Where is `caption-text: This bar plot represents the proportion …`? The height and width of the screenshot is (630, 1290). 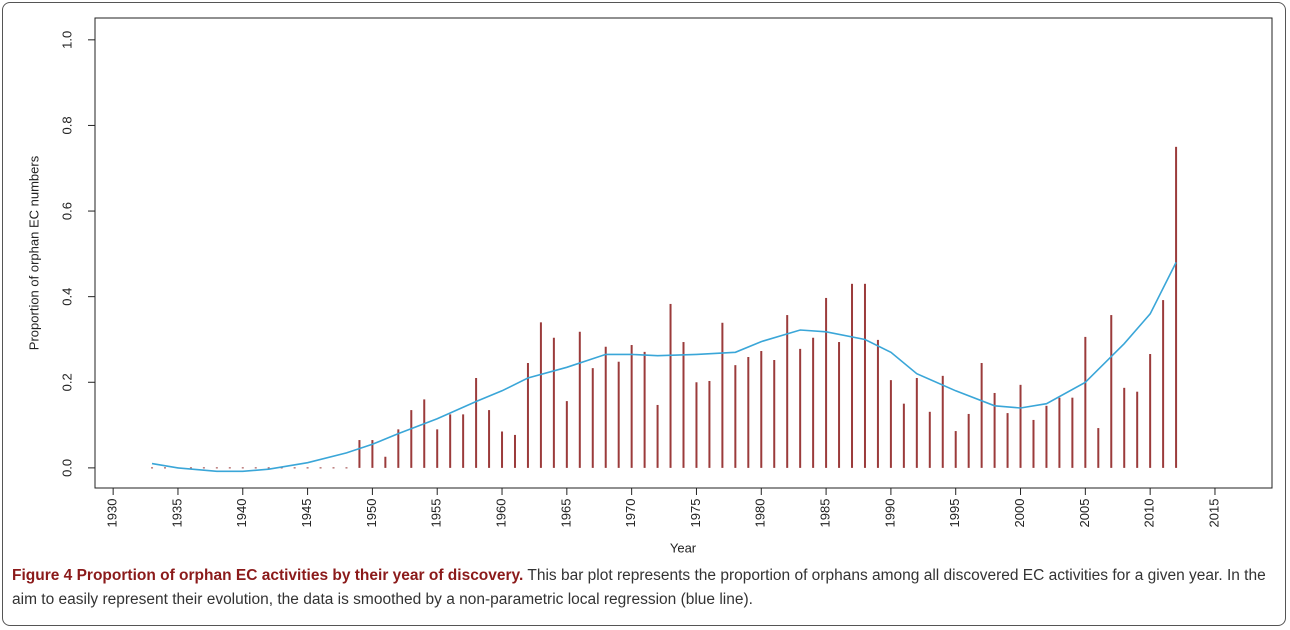
caption-text: This bar plot represents the proportion … is located at coordinates (639, 587).